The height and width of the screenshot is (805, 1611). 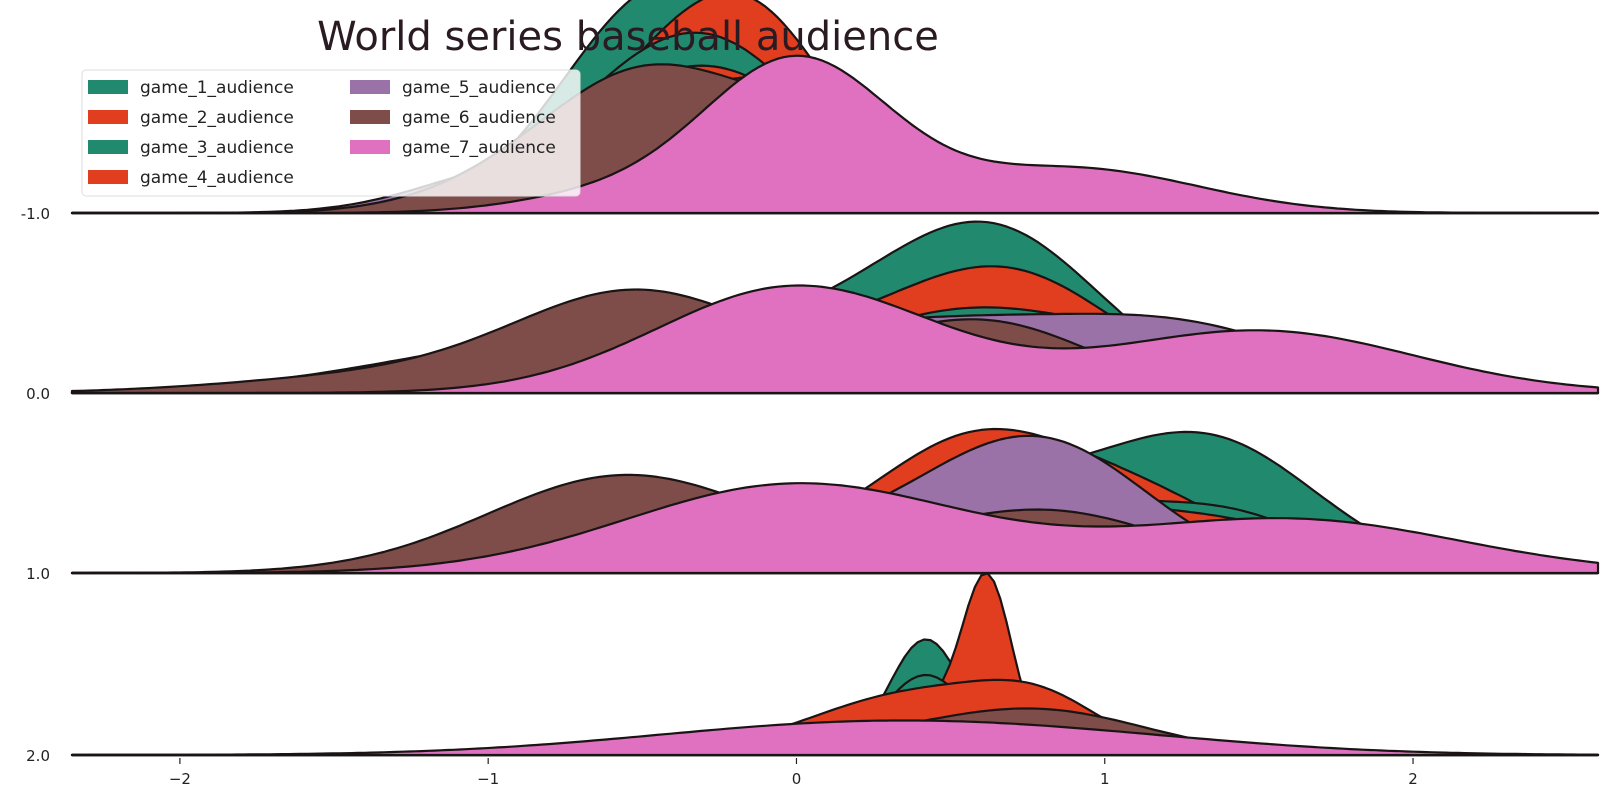 I want to click on x-axis: −2 −1 0 1 2, so click(x=793, y=773).